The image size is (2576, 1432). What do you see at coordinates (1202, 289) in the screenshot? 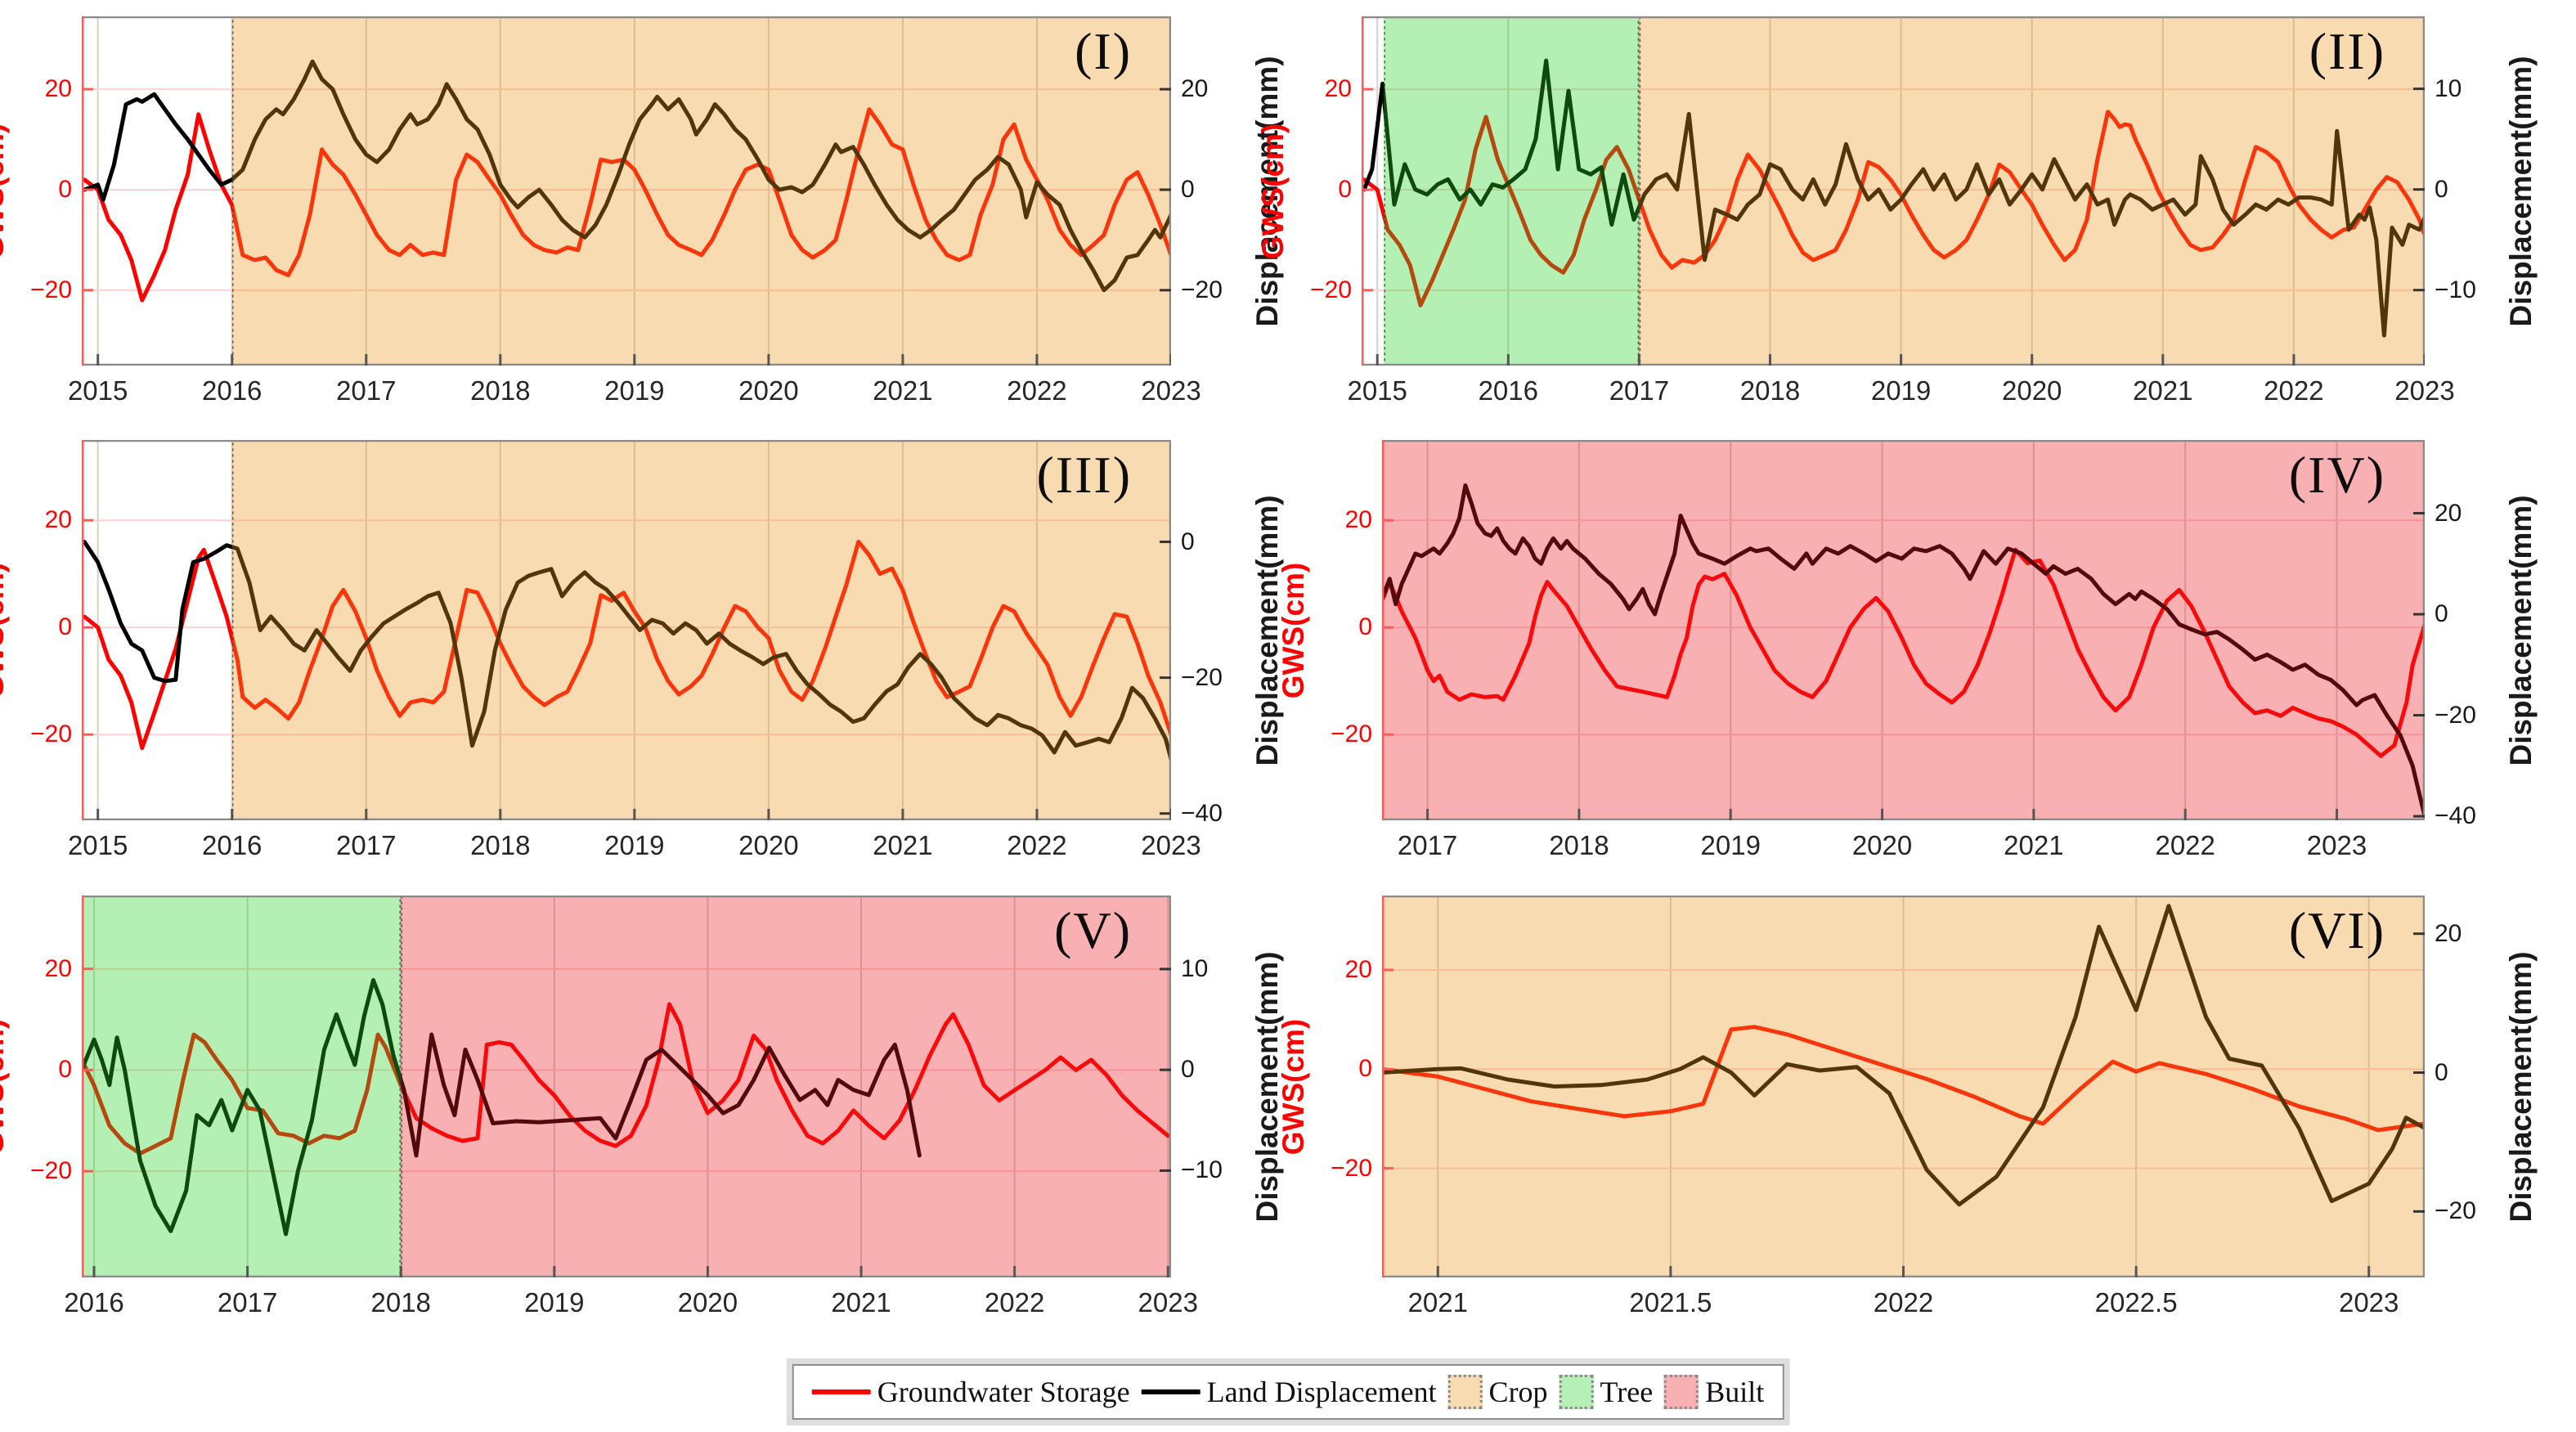
I see `panel-I-right-tick: −20` at bounding box center [1202, 289].